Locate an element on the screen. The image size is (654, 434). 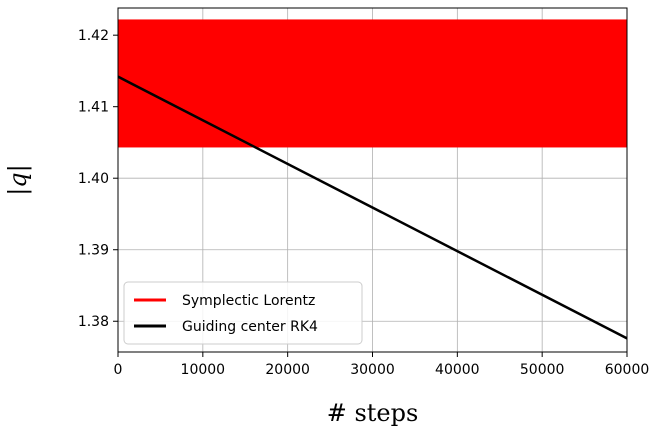
y-axis-title: |q| is located at coordinates (18, 180).